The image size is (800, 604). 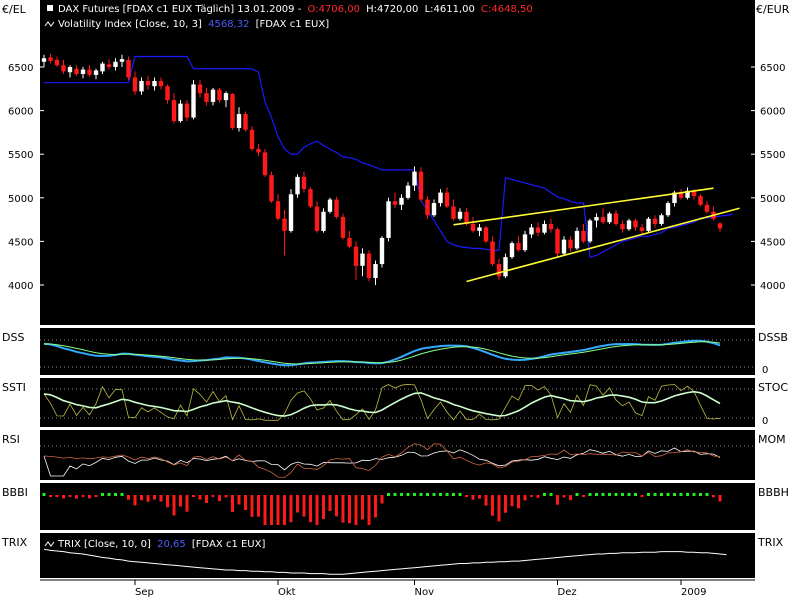 What do you see at coordinates (49, 544) in the screenshot?
I see `trix-legend-icon` at bounding box center [49, 544].